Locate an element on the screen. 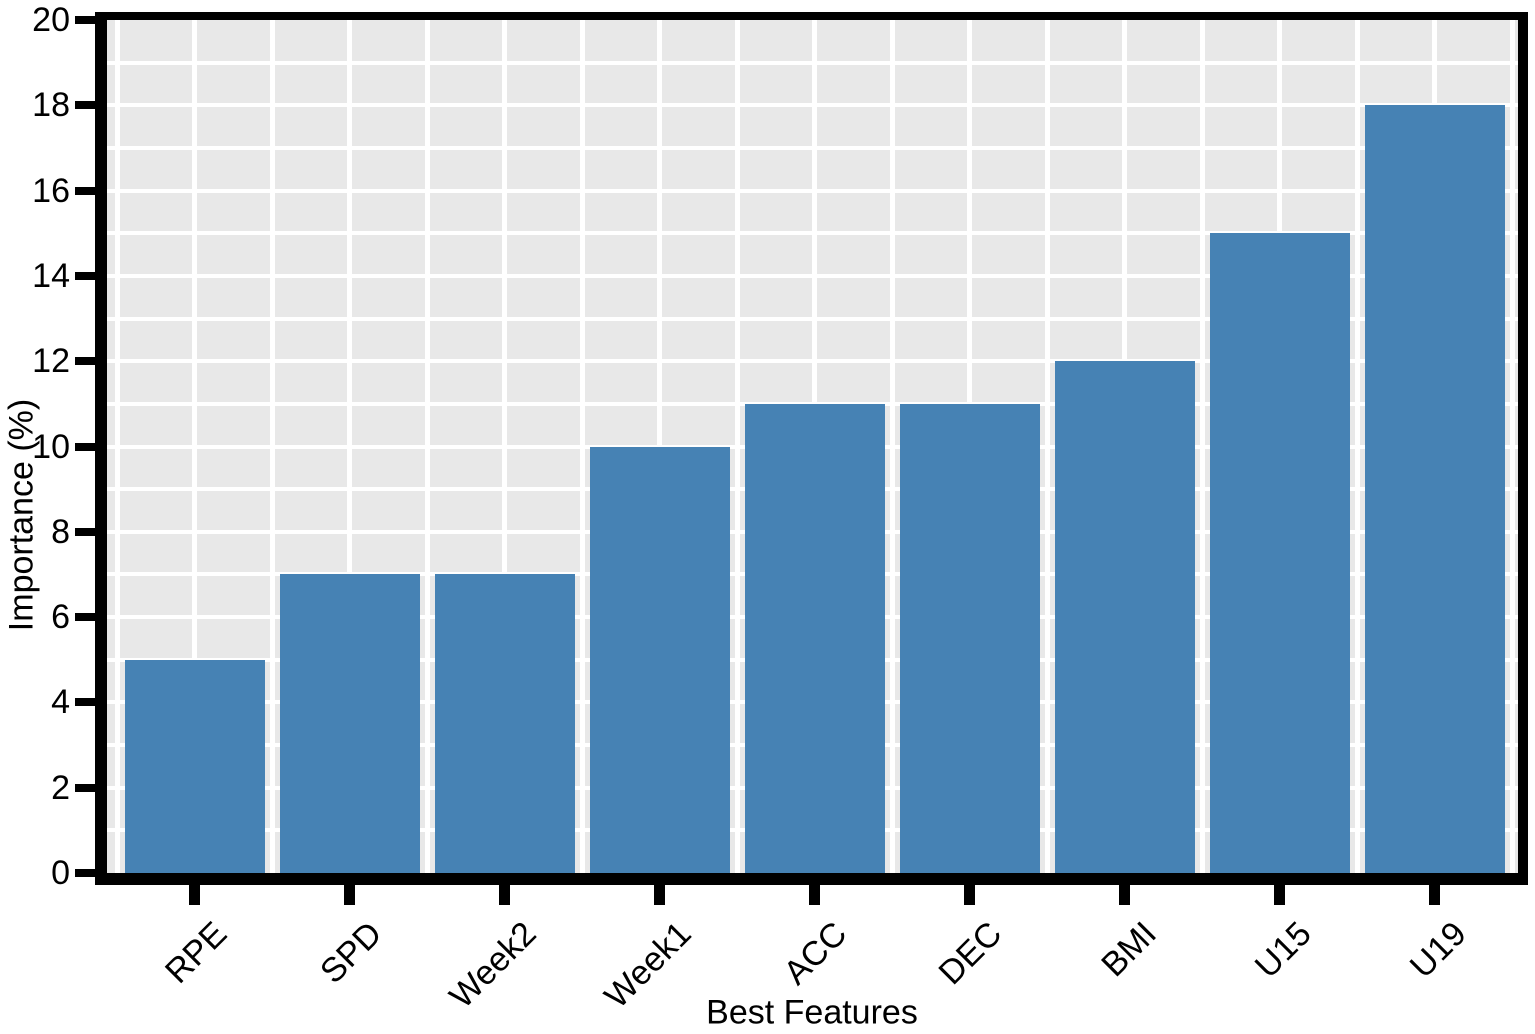 The image size is (1535, 1034). bar-dec is located at coordinates (969, 638).